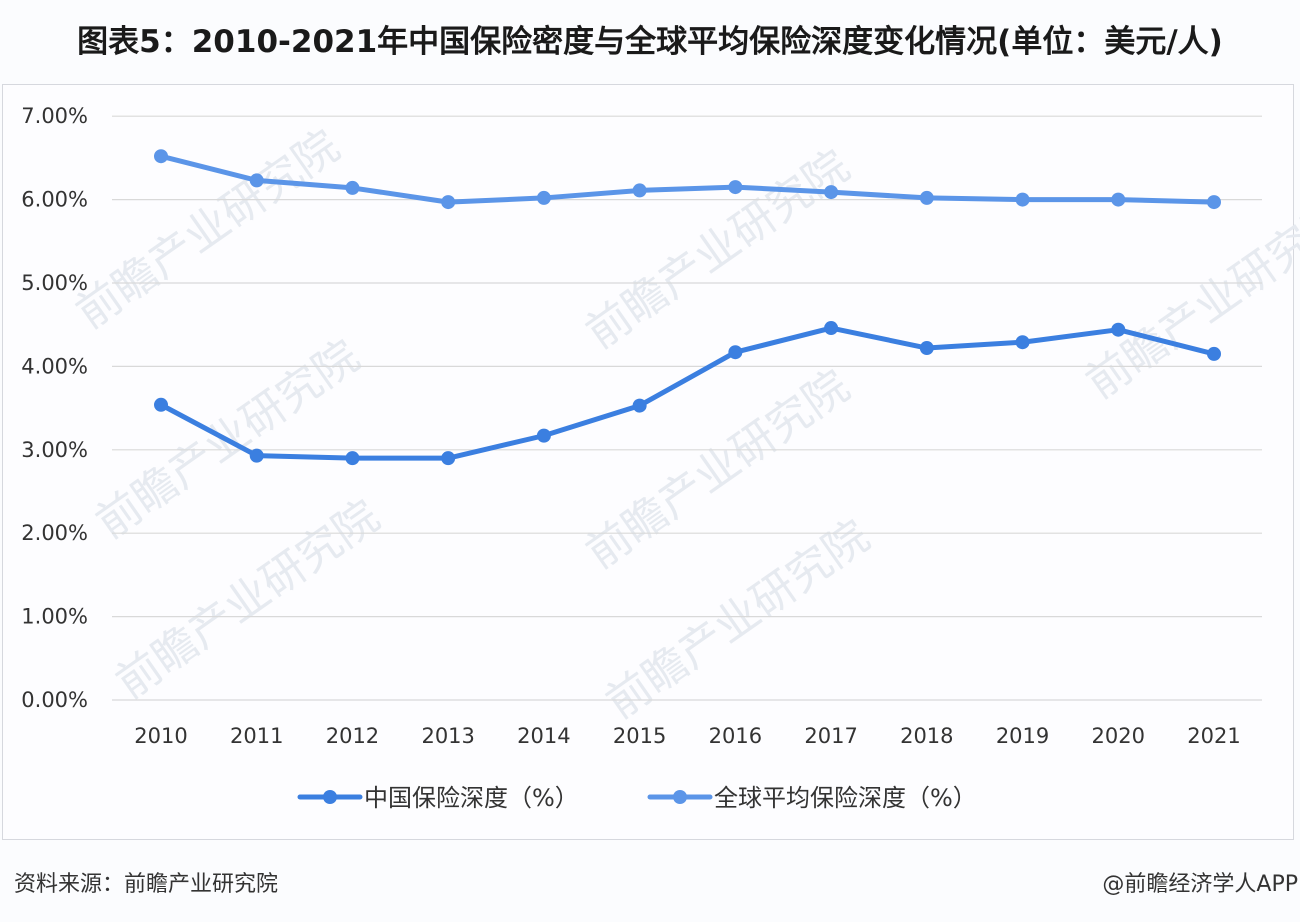 Image resolution: width=1300 pixels, height=922 pixels. What do you see at coordinates (1118, 736) in the screenshot?
I see `x-tick-label: 2020` at bounding box center [1118, 736].